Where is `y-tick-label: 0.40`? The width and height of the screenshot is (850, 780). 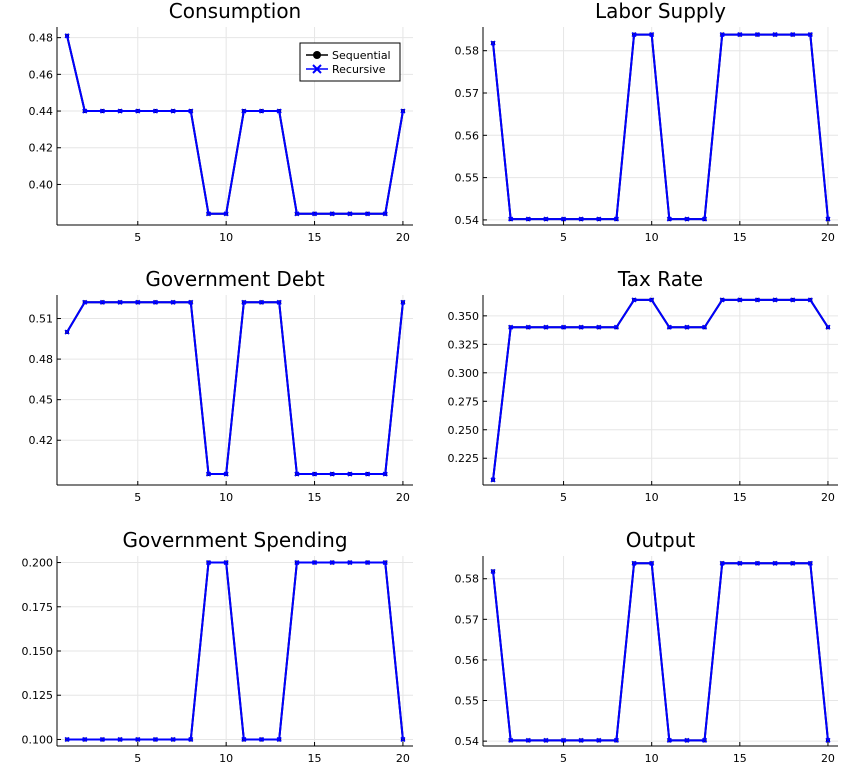
y-tick-label: 0.40 is located at coordinates (41, 184).